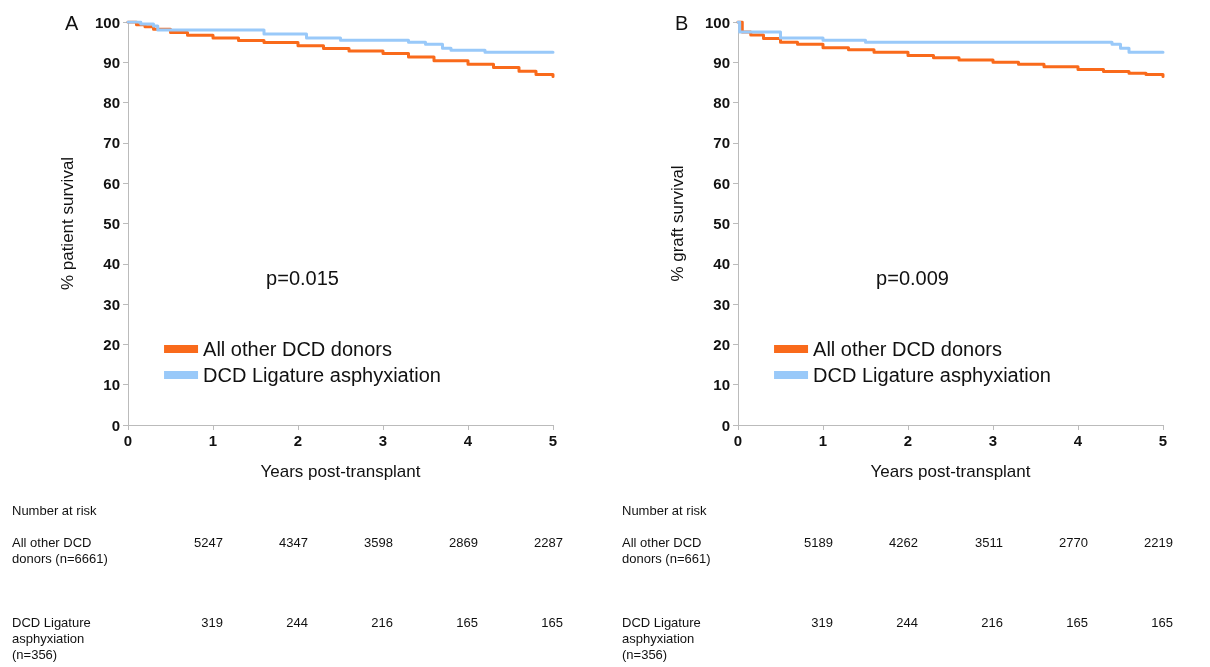 The height and width of the screenshot is (667, 1210). Describe the element at coordinates (67, 223) in the screenshot. I see `y-axis-title: % patient survival` at that location.